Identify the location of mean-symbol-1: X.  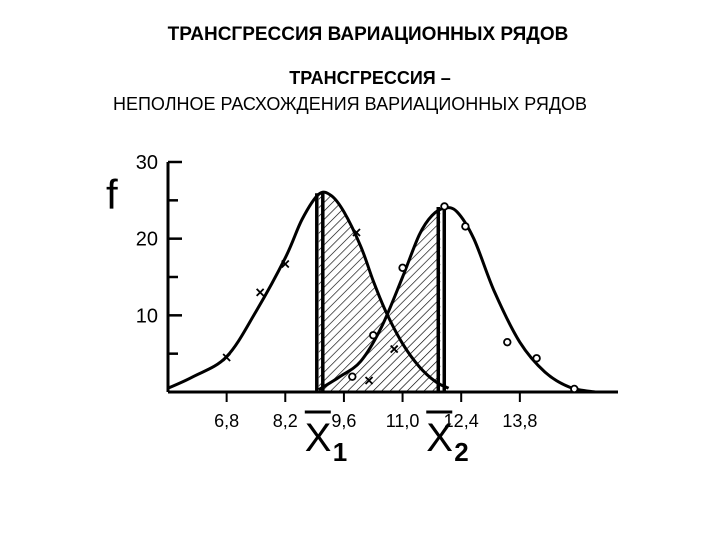
(318, 438).